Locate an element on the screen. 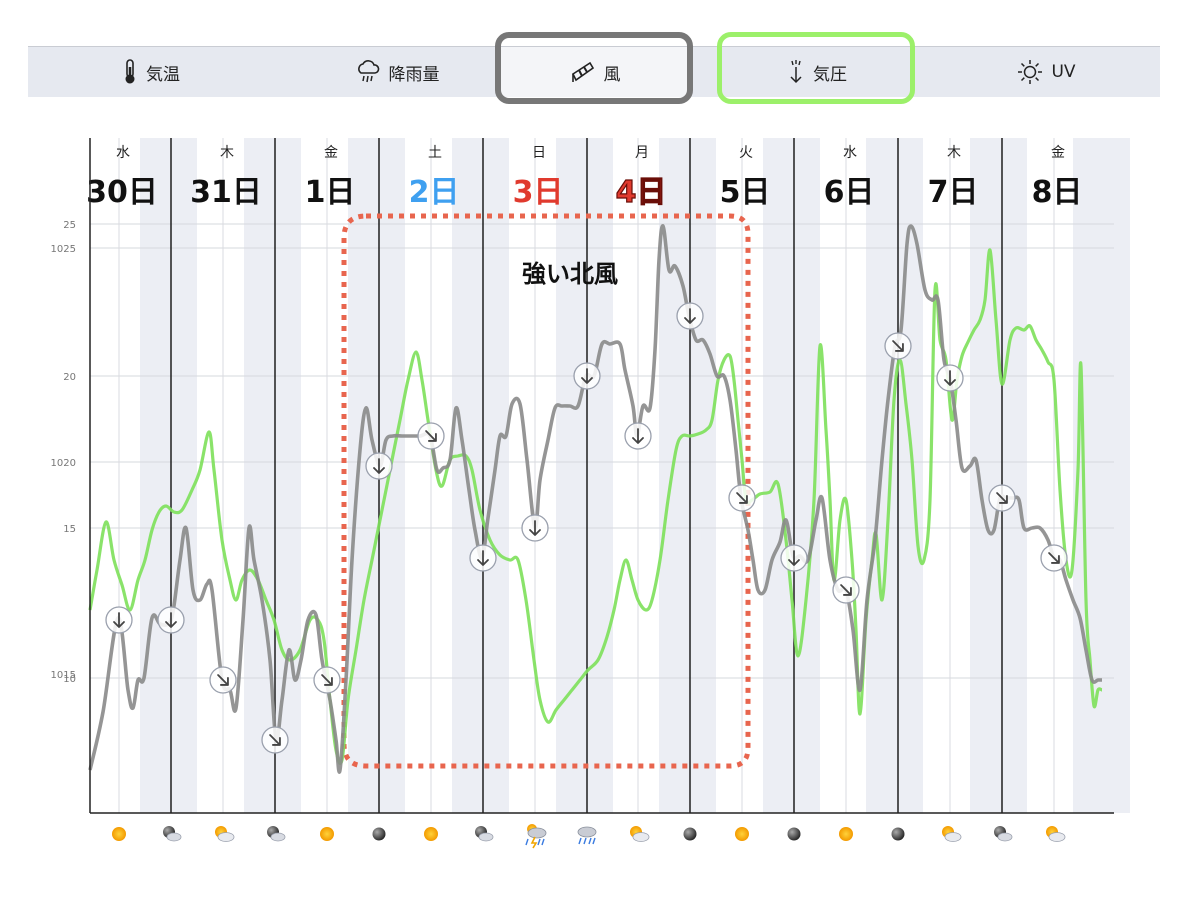 Image resolution: width=1200 pixels, height=900 pixels. pressure-tick-label: 1025 is located at coordinates (63, 249).